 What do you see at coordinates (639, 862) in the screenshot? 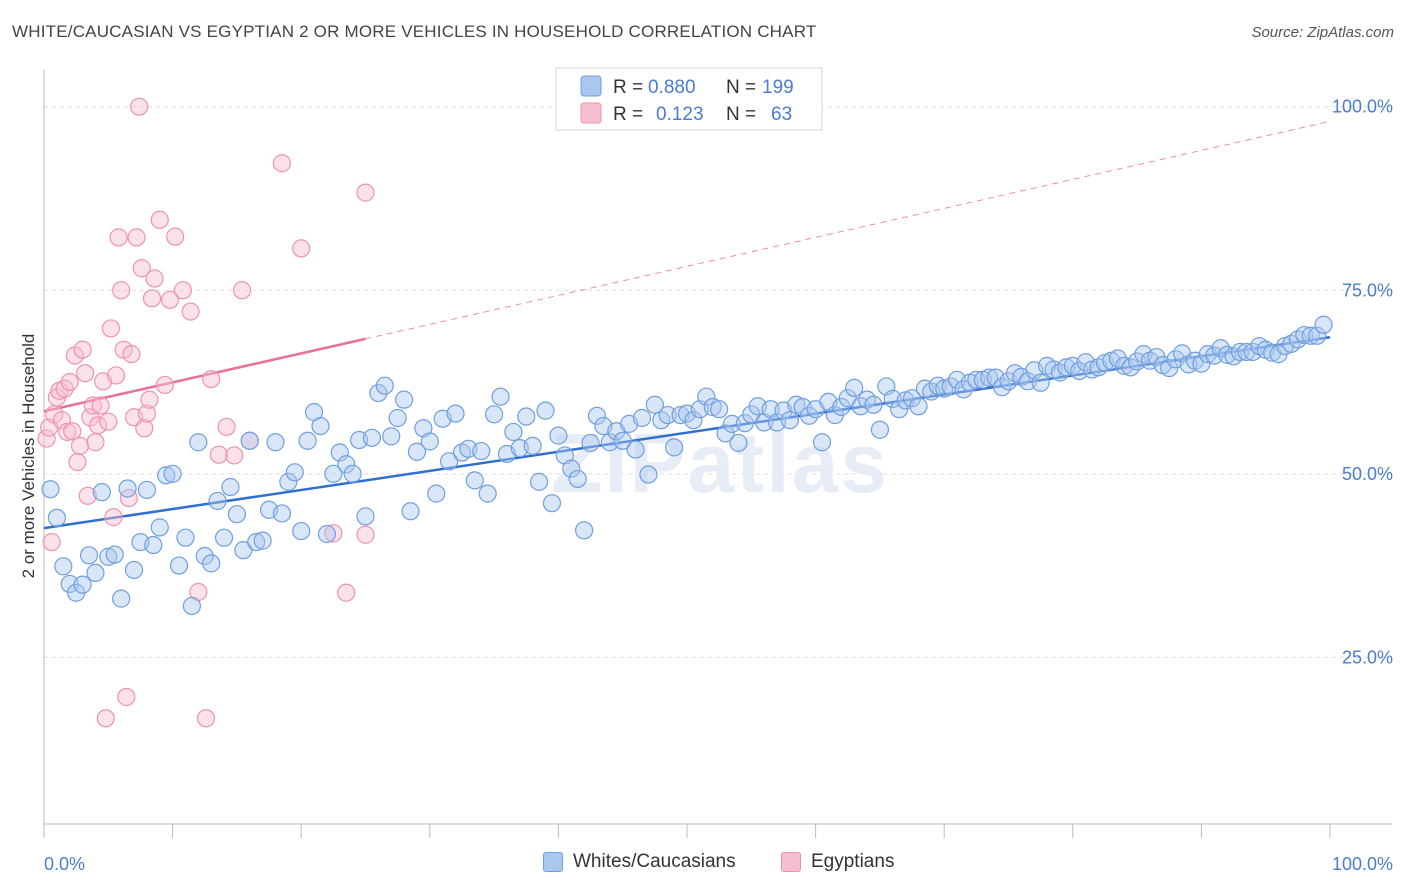
I see `bottom-legend-item-whites: Whites/Caucasians` at bounding box center [639, 862].